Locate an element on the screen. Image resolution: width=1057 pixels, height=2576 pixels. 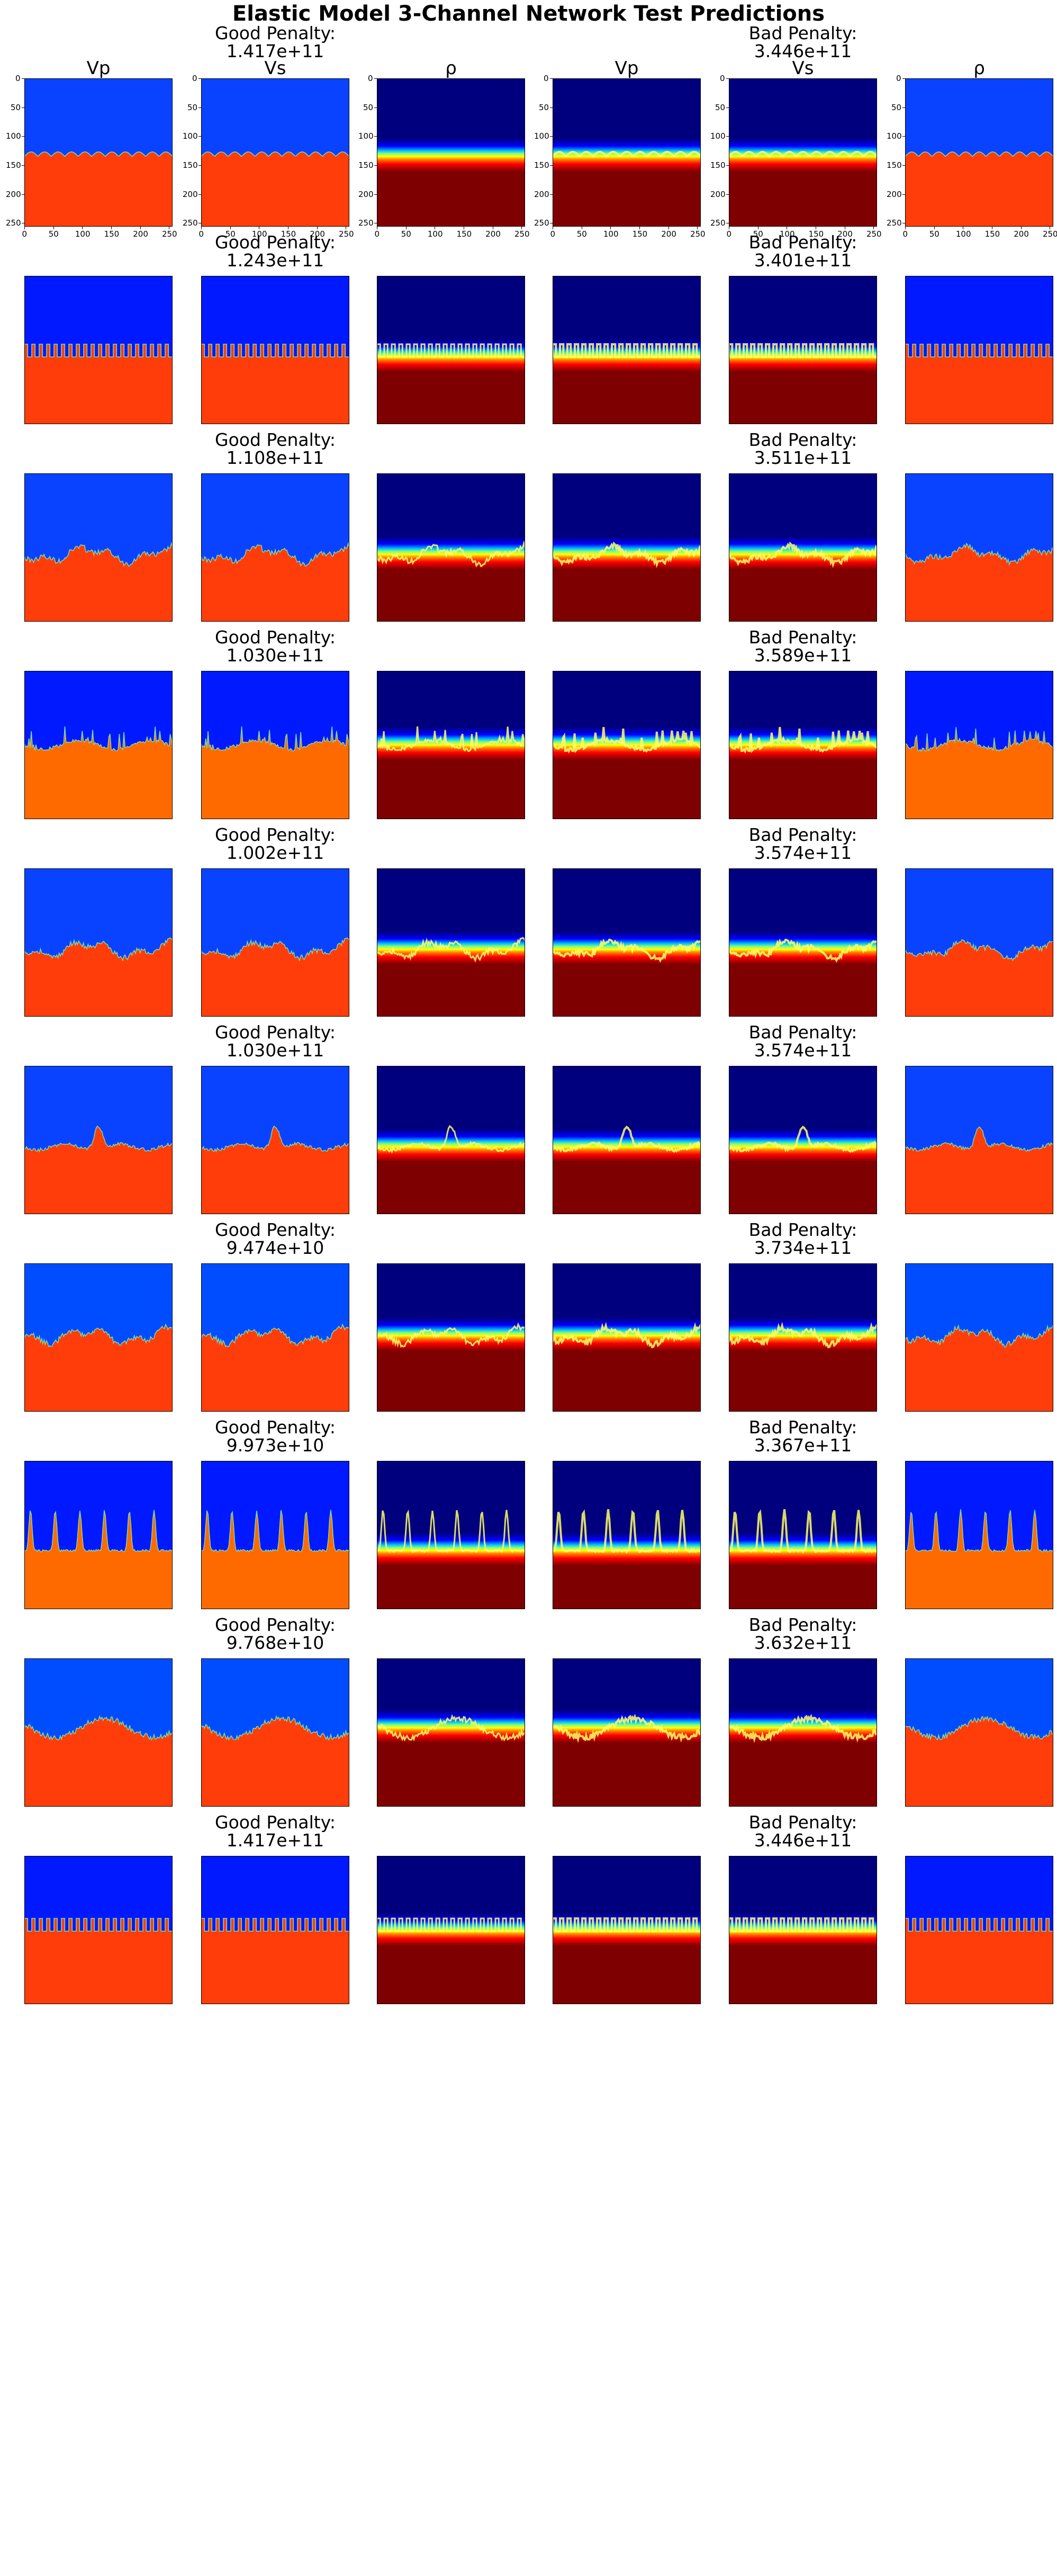
heatmap-ρ-row-3 is located at coordinates (979, 547).